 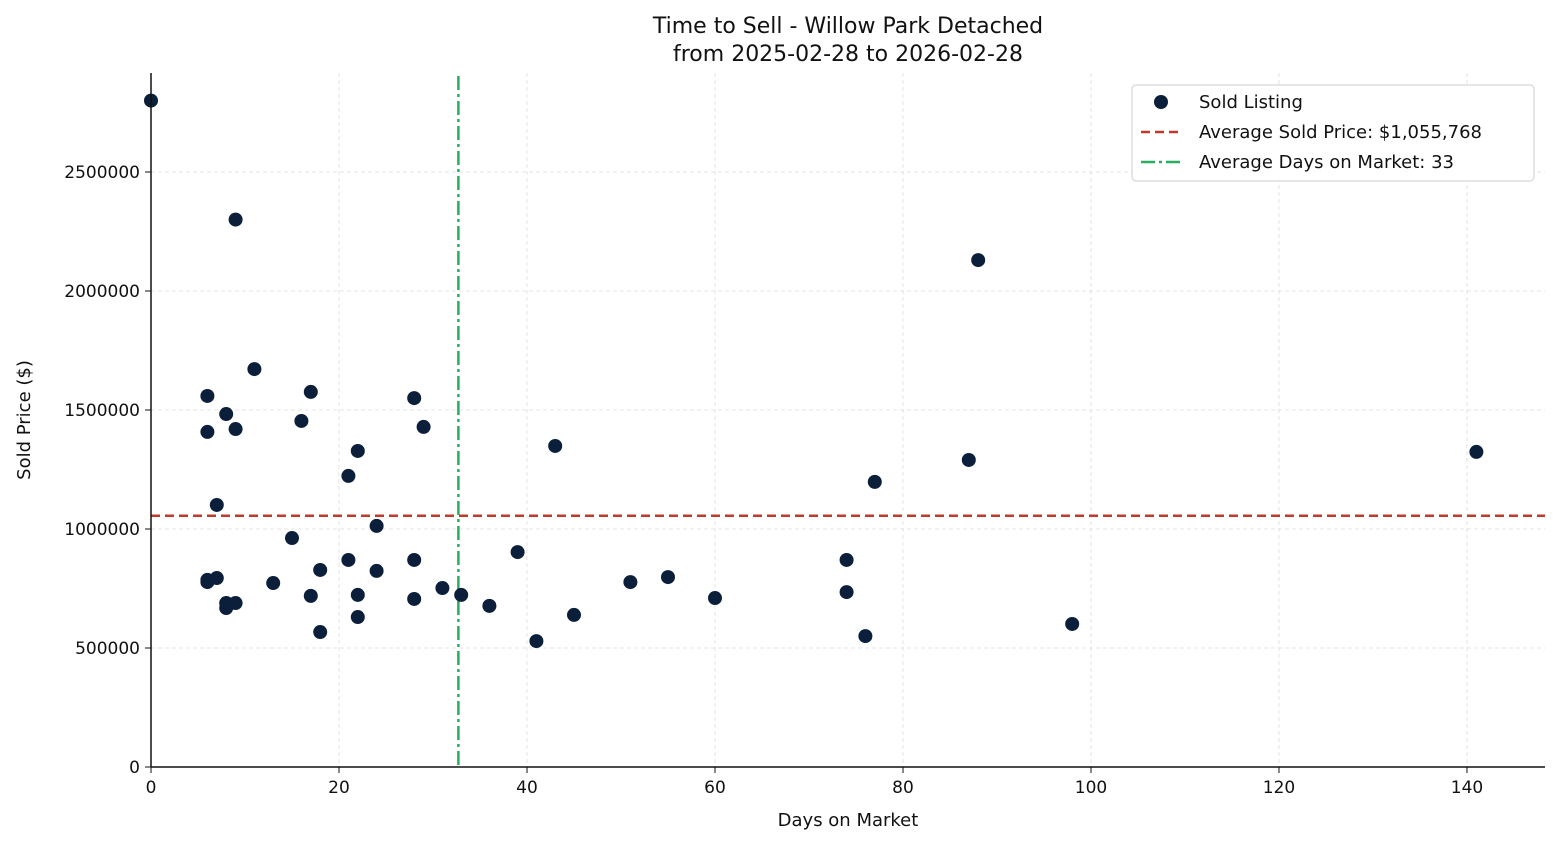 I want to click on x-tick-label: 60, so click(x=715, y=788).